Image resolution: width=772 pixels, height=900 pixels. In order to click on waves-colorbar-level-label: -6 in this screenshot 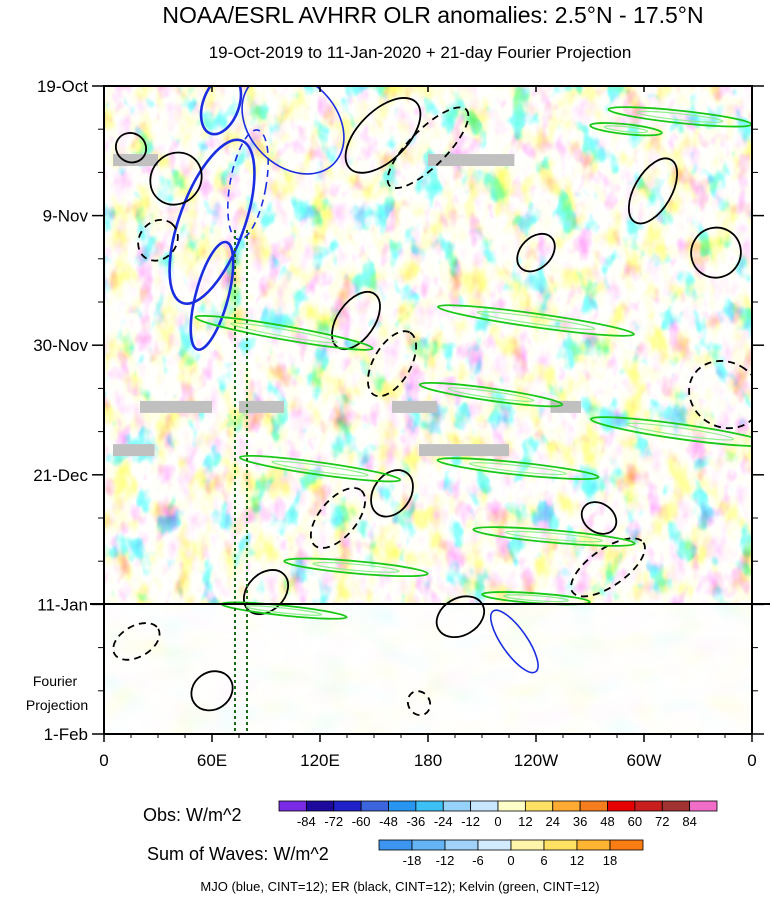, I will do `click(478, 860)`.